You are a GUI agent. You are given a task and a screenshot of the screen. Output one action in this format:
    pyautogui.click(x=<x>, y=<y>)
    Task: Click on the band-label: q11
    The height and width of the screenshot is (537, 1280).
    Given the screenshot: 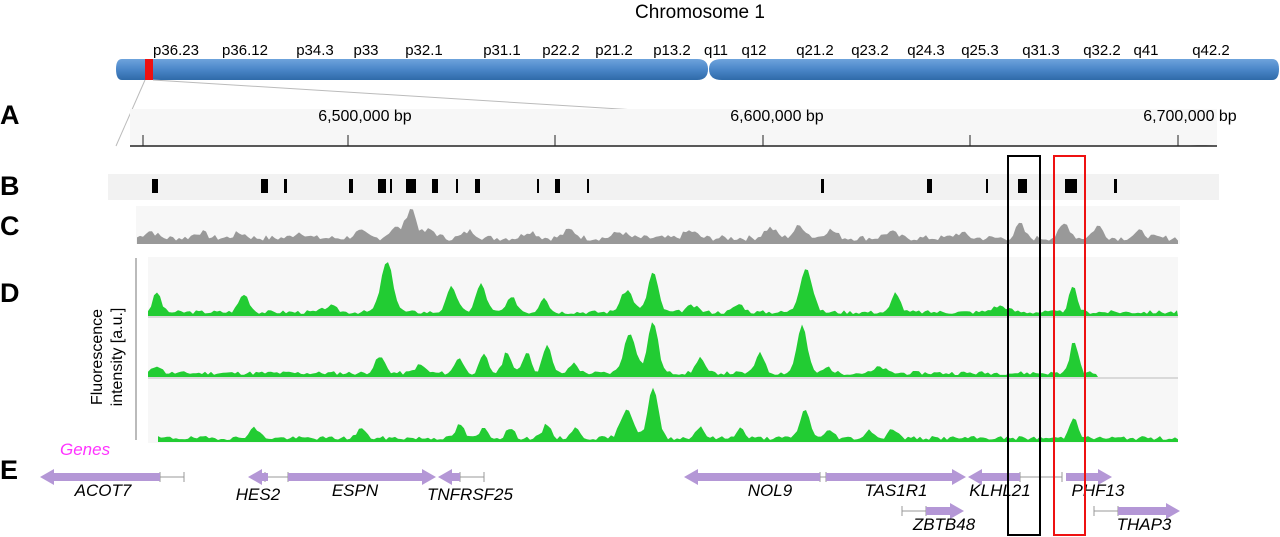 What is the action you would take?
    pyautogui.click(x=716, y=50)
    